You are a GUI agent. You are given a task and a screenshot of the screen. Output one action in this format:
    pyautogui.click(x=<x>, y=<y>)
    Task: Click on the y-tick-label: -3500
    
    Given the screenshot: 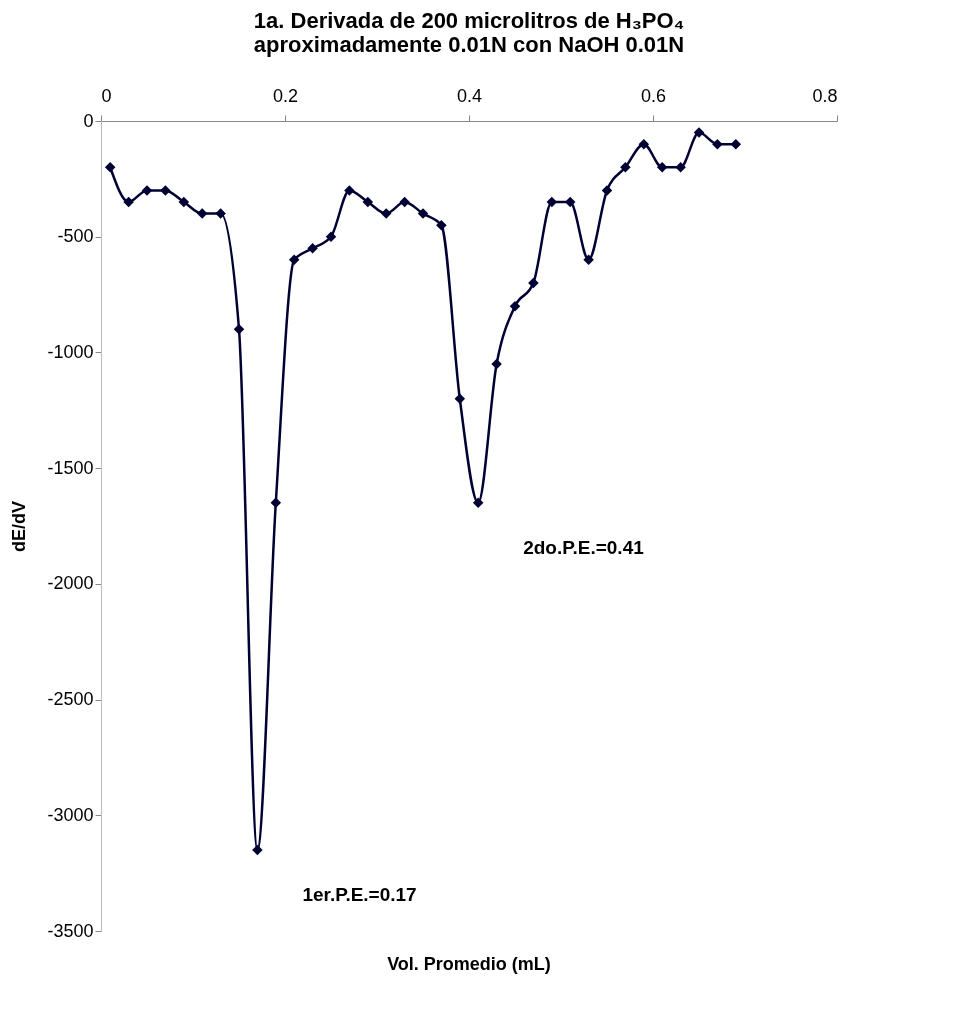 What is the action you would take?
    pyautogui.click(x=70, y=930)
    